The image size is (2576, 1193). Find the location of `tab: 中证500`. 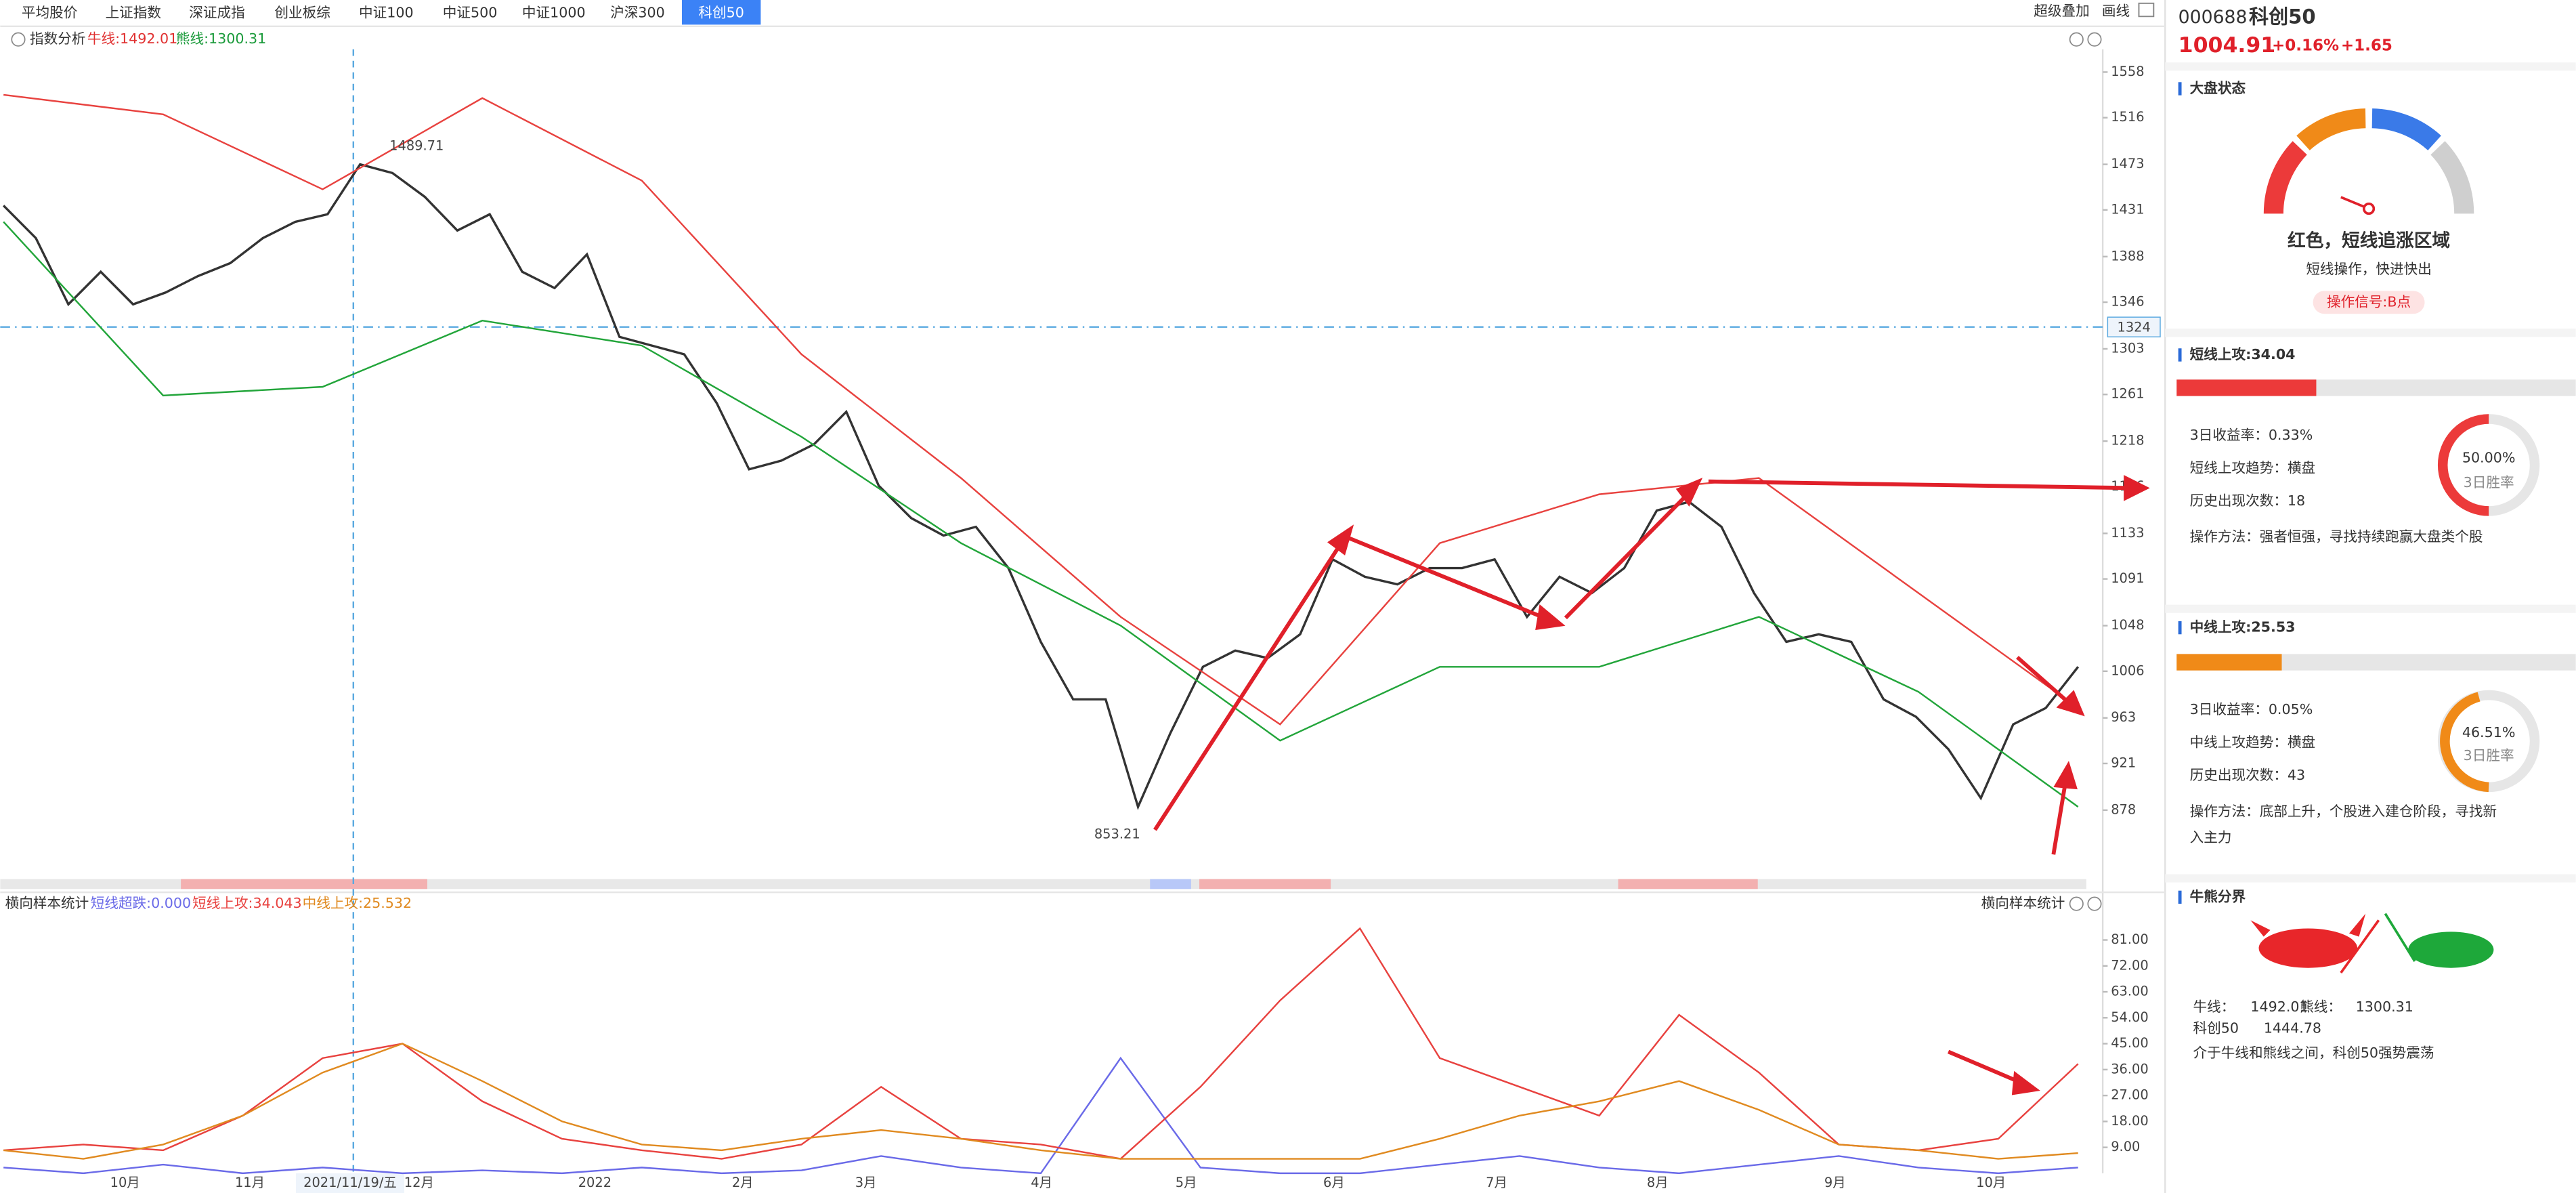

tab: 中证500 is located at coordinates (470, 12).